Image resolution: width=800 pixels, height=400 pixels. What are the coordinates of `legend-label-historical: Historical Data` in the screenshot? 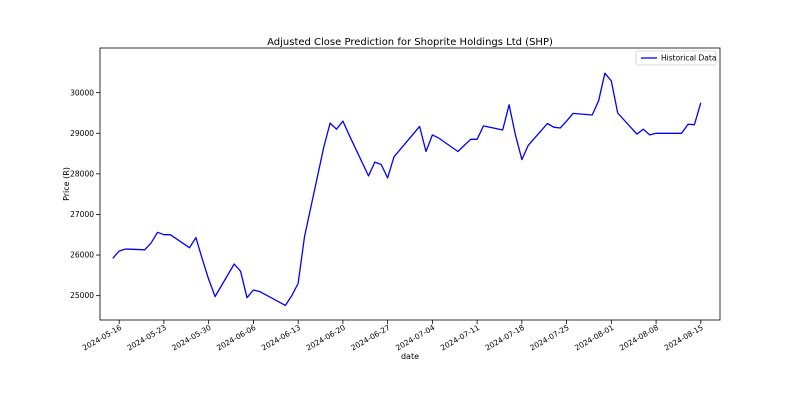 It's located at (688, 58).